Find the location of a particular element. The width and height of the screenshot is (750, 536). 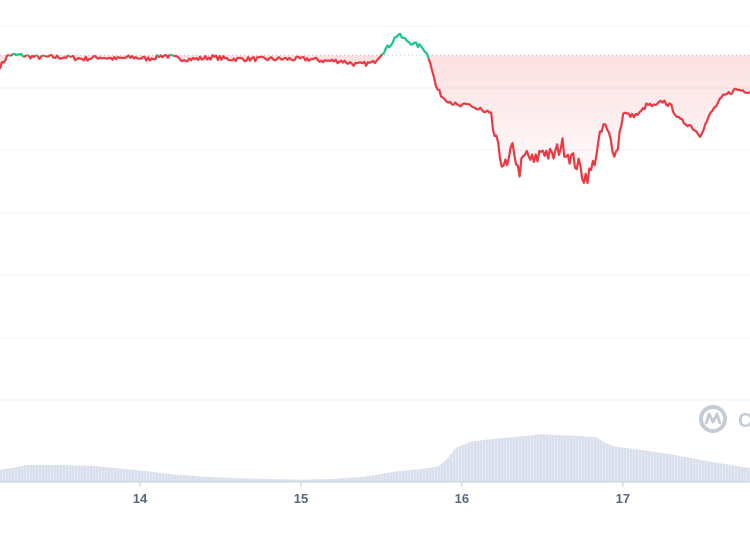

coinmarketcap-logo-icon is located at coordinates (713, 419).